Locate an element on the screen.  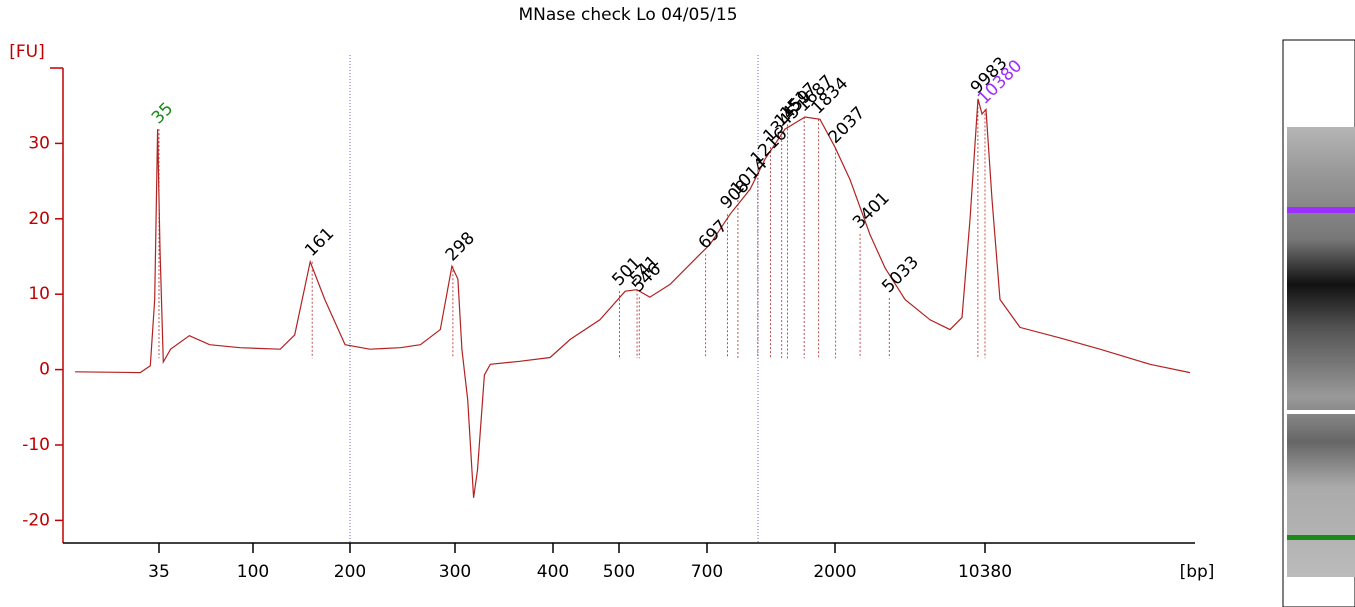
chart-title: MNase check Lo 04/05/15 is located at coordinates (627, 15).